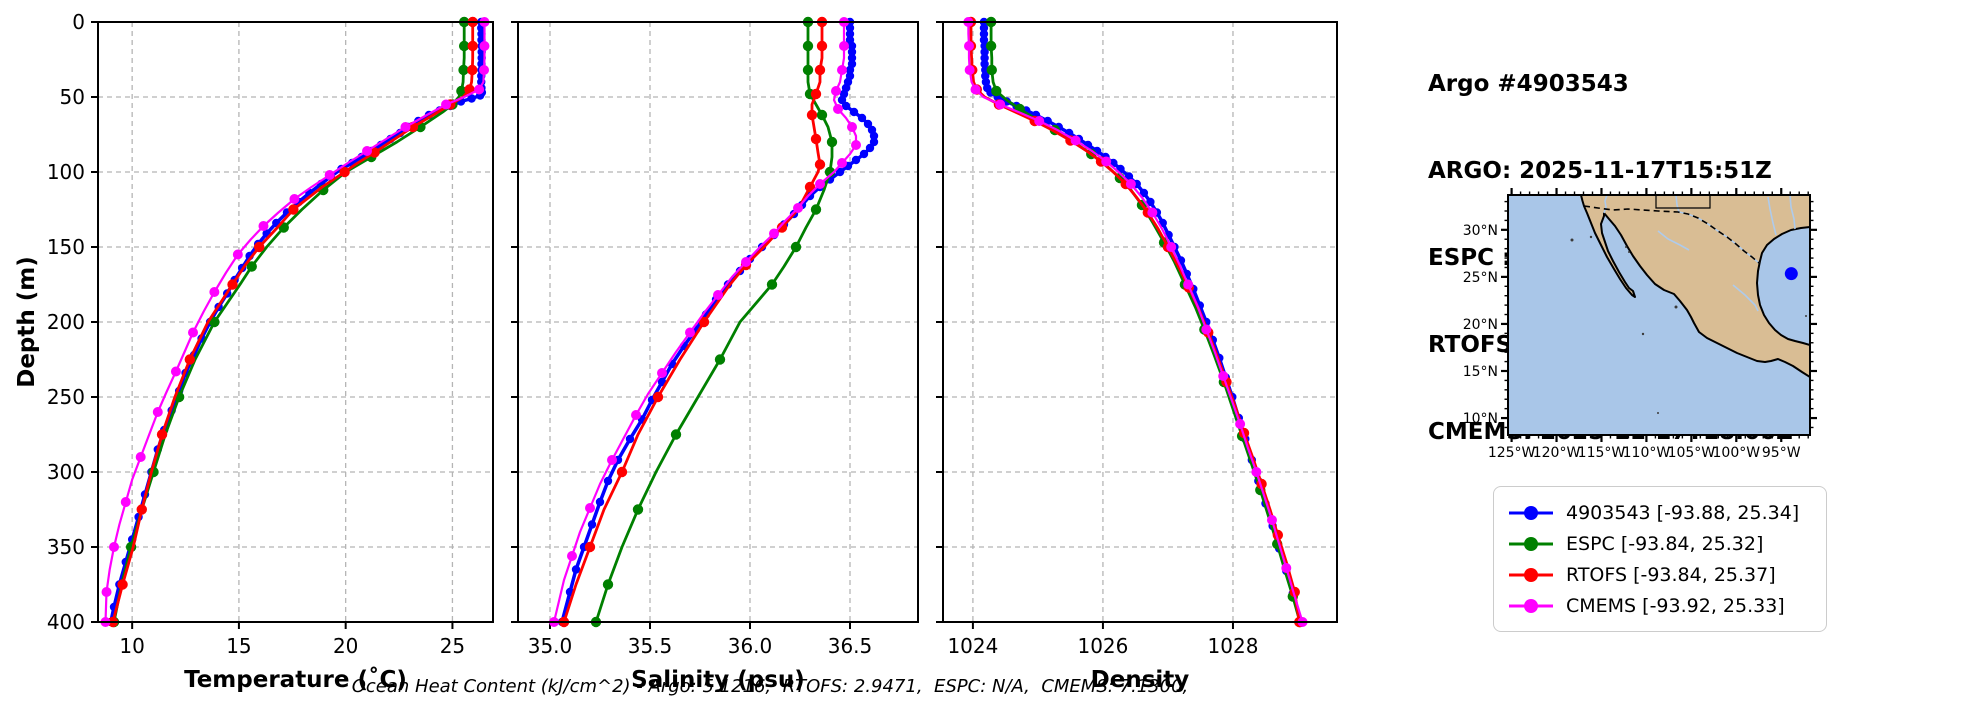  Describe the element at coordinates (452, 646) in the screenshot. I see `x-tick-label: 25` at that location.